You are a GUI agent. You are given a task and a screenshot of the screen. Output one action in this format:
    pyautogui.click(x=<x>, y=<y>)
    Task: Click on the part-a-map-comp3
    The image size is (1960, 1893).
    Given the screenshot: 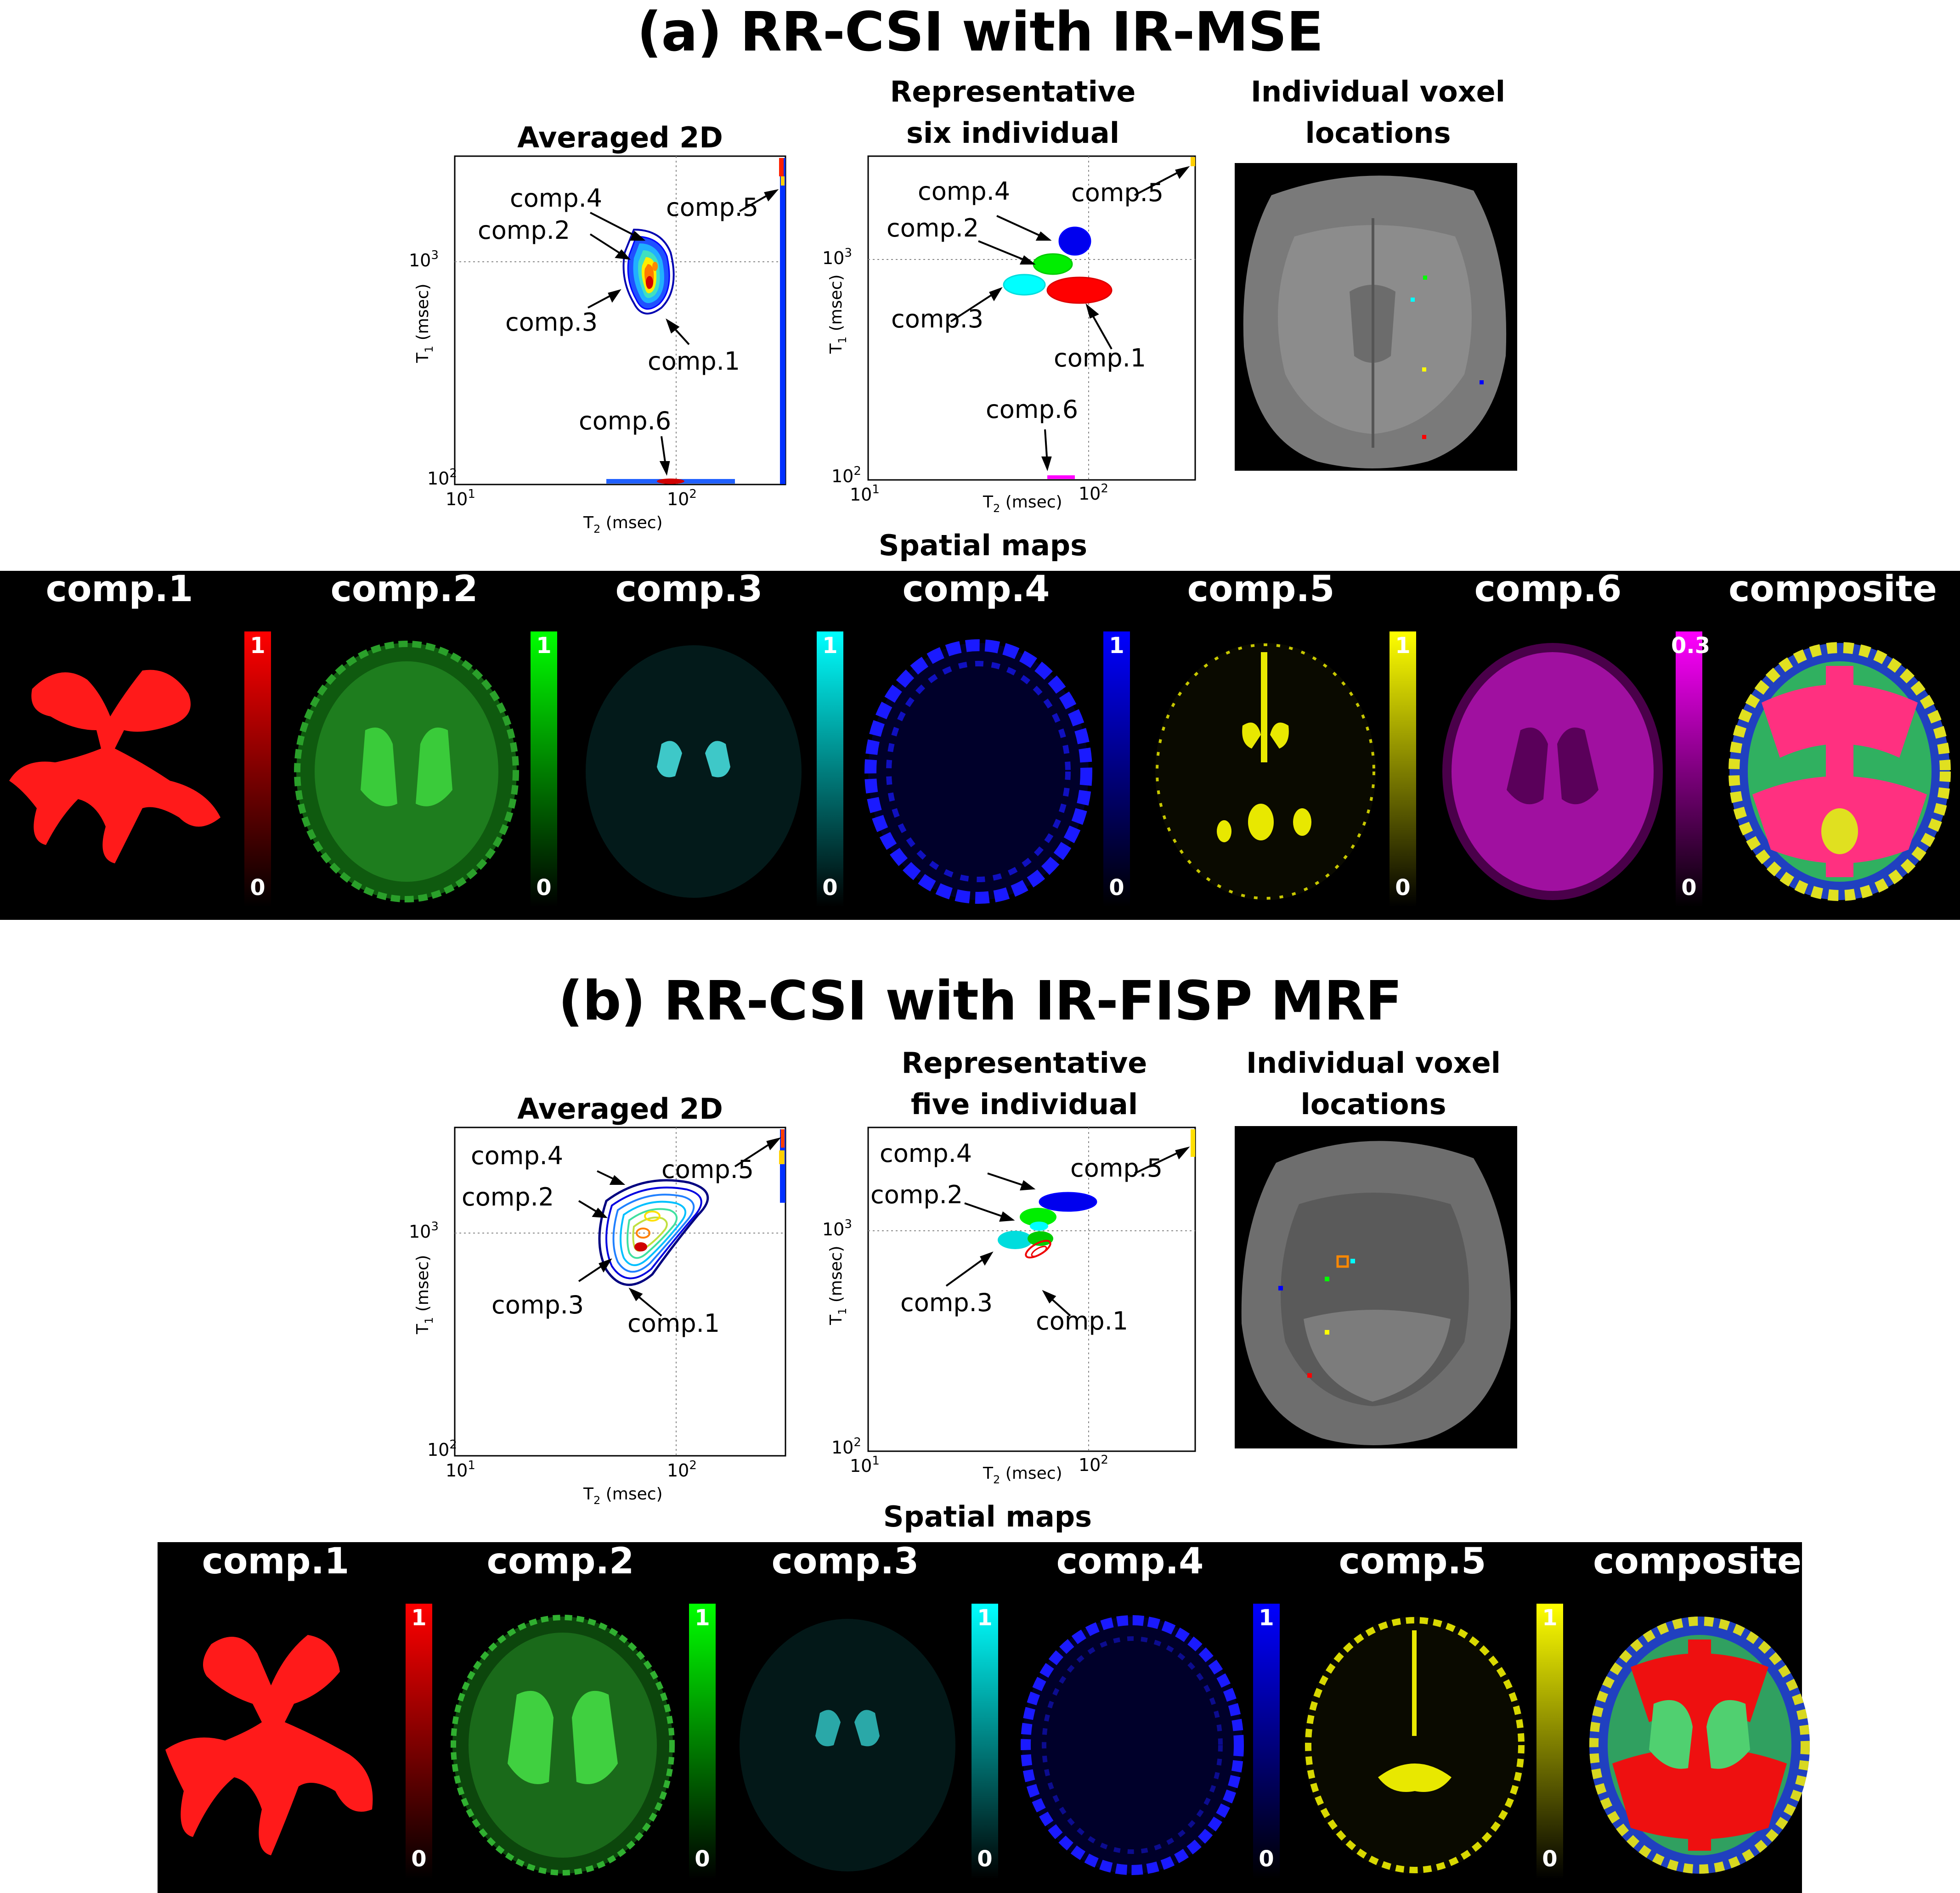 What is the action you would take?
    pyautogui.click(x=694, y=771)
    